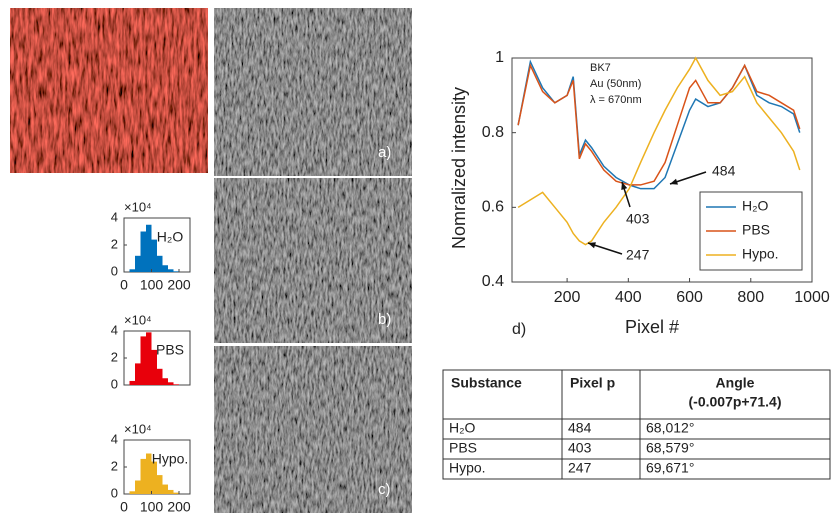 The image size is (834, 513). What do you see at coordinates (170, 237) in the screenshot?
I see `hist-label: H₂O` at bounding box center [170, 237].